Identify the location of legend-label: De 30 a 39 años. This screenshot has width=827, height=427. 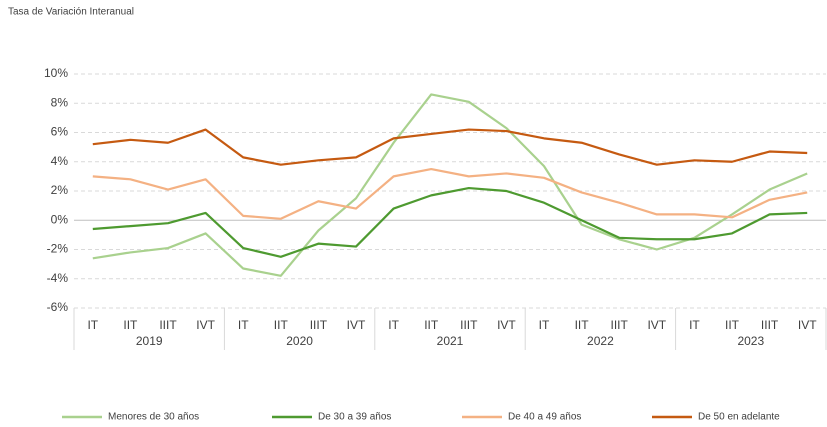
(354, 417).